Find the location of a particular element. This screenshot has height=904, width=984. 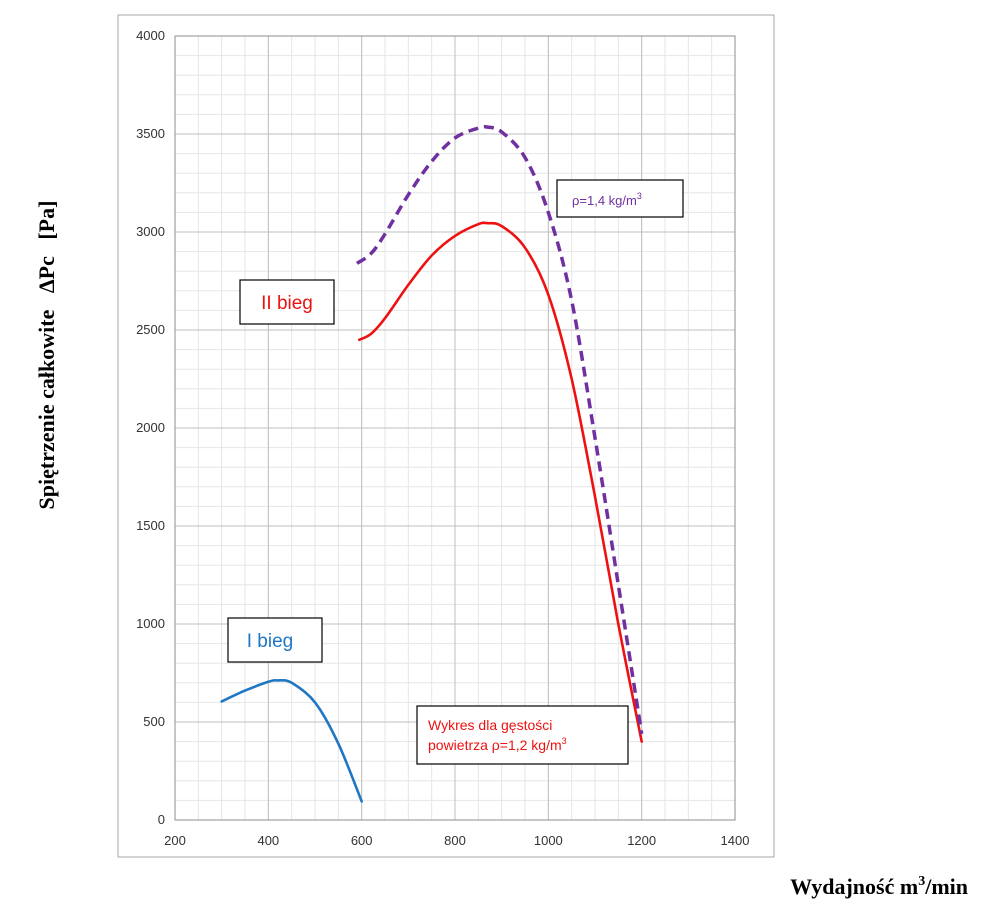

rho14-label: ρ=1,4 kg/m3 is located at coordinates (607, 199).